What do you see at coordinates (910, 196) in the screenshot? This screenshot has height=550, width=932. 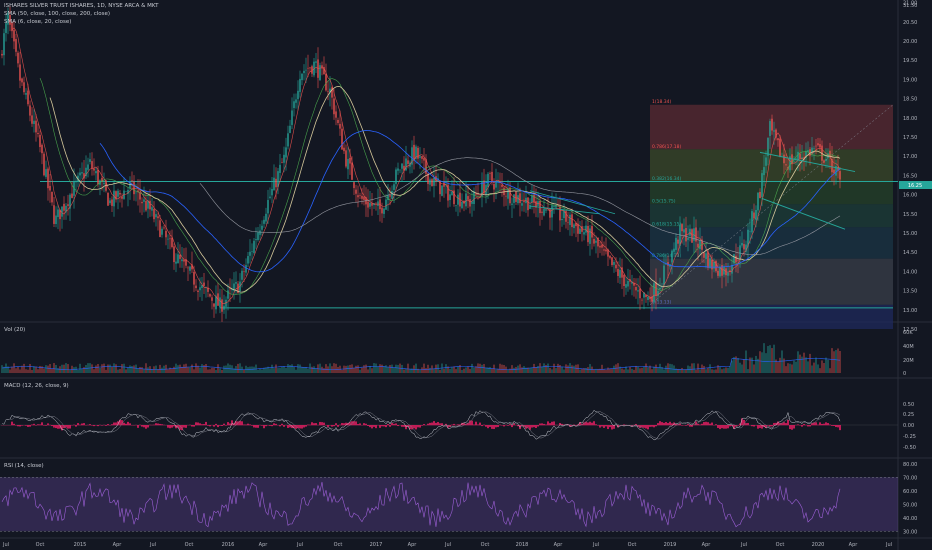 I see `price-axis-tick: 16.00` at bounding box center [910, 196].